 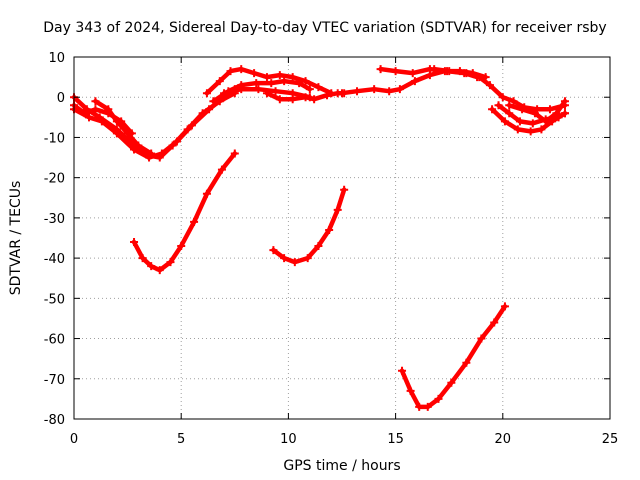 What do you see at coordinates (16, 238) in the screenshot?
I see `y-axis-label: SDTVAR / TECUs` at bounding box center [16, 238].